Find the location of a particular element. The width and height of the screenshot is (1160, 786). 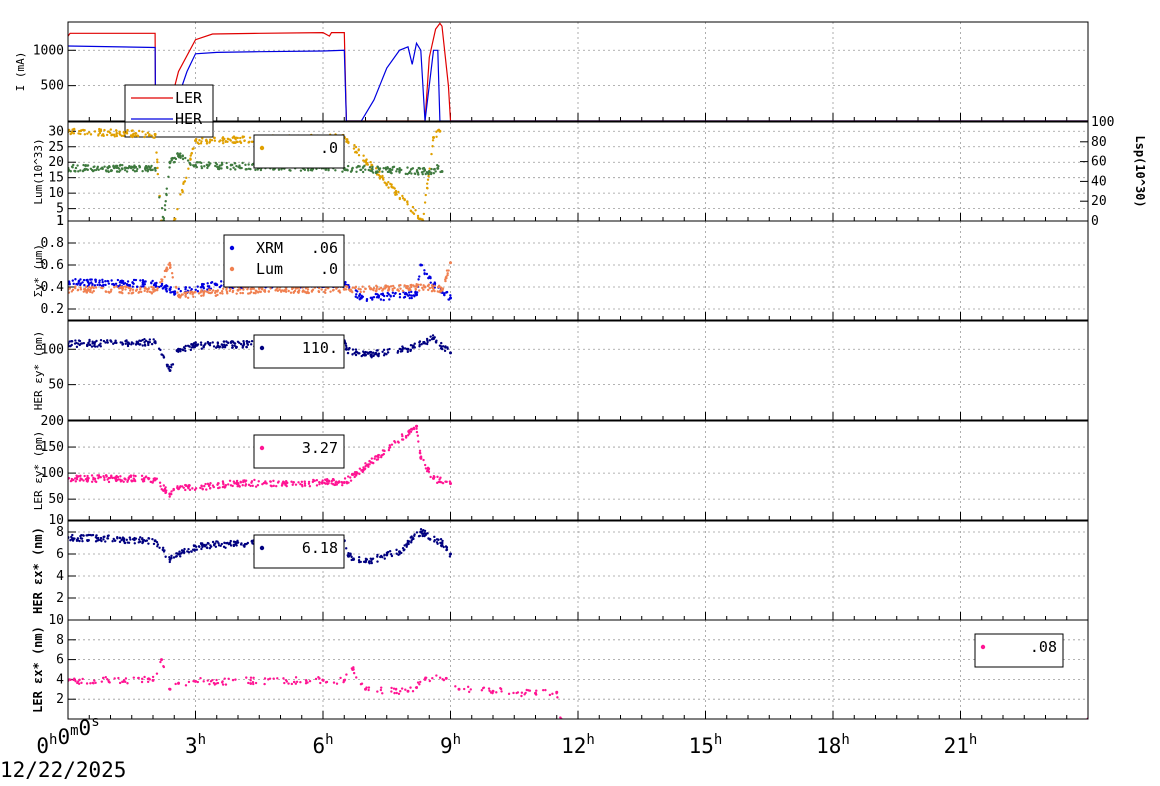

y-tick-label: 50 is located at coordinates (56, 499).